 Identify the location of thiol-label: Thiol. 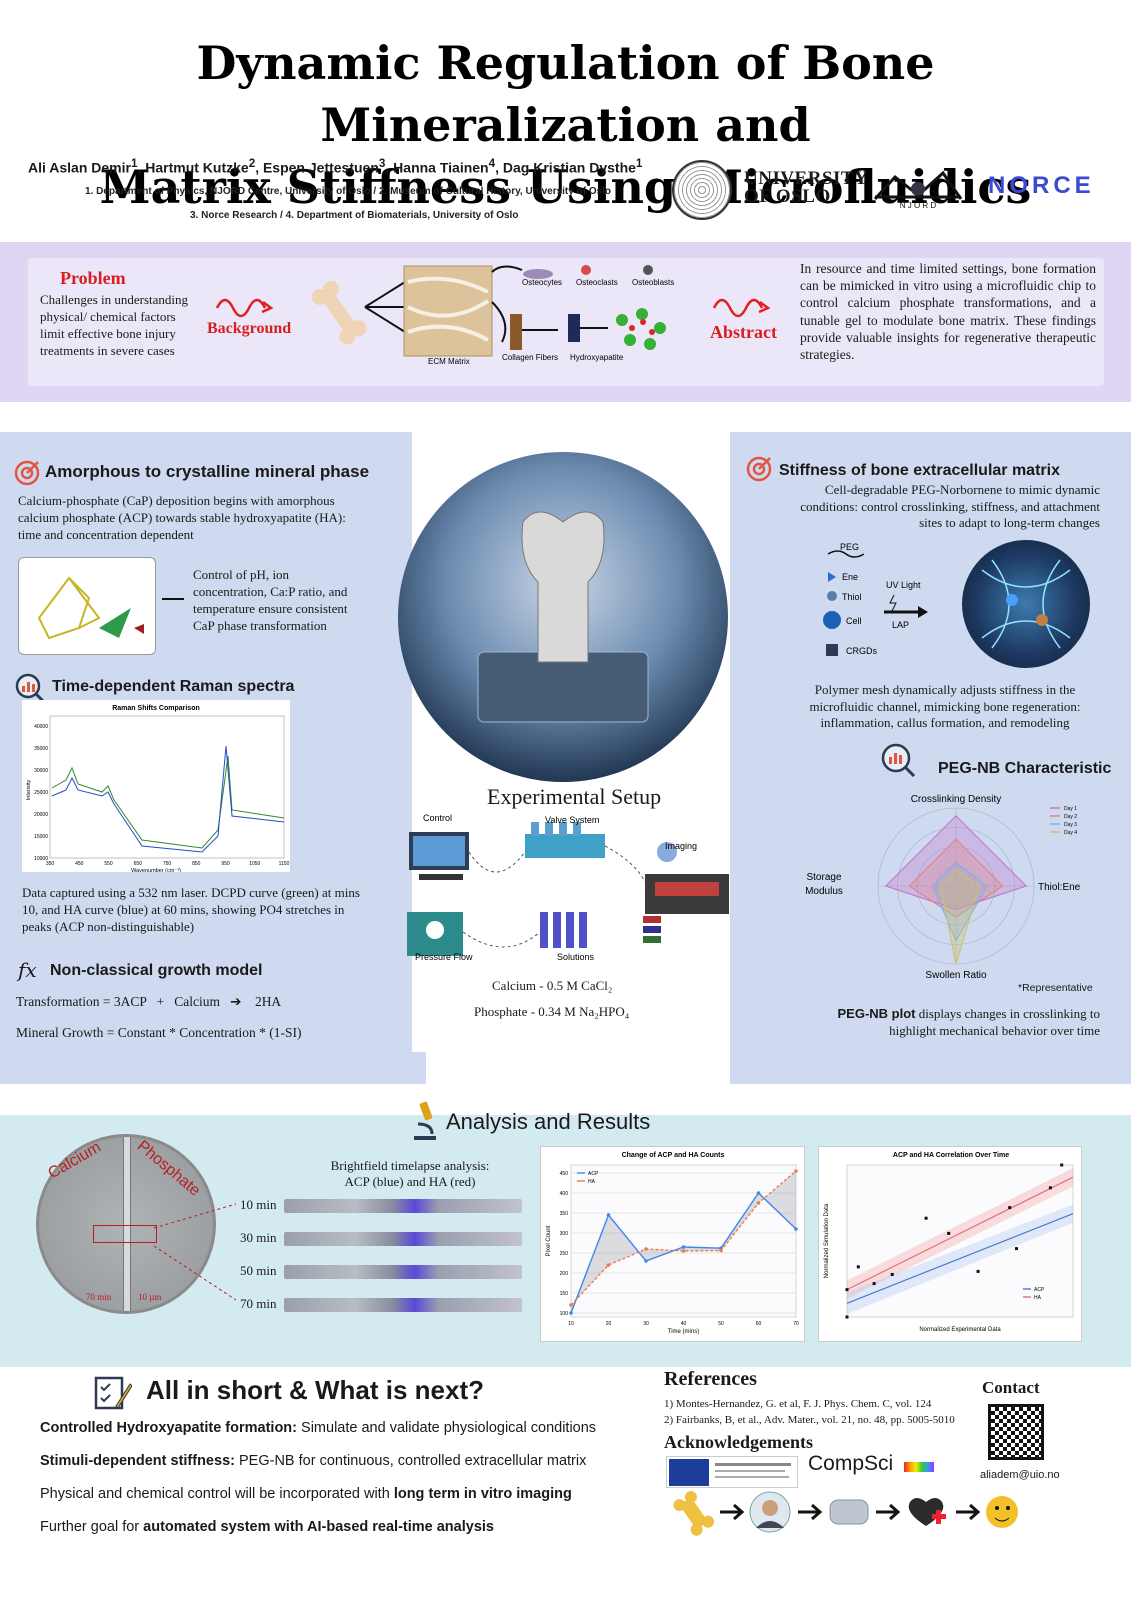
(852, 597).